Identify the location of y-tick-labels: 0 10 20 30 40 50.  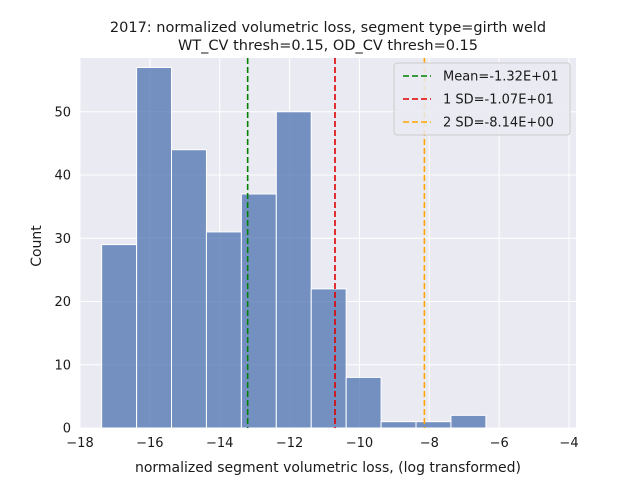
(62, 270).